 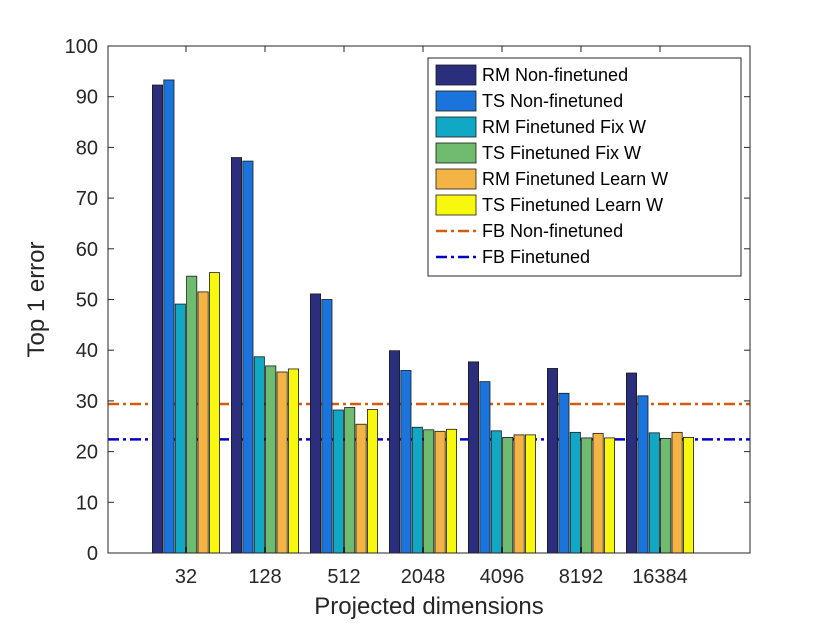 I want to click on legend-swatch-rm-non-finetuned, so click(x=456, y=75).